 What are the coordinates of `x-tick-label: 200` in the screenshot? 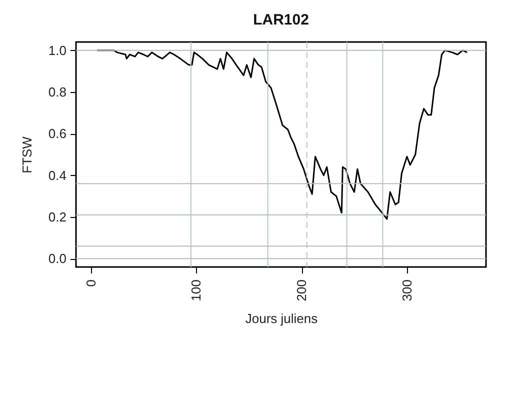 It's located at (302, 291).